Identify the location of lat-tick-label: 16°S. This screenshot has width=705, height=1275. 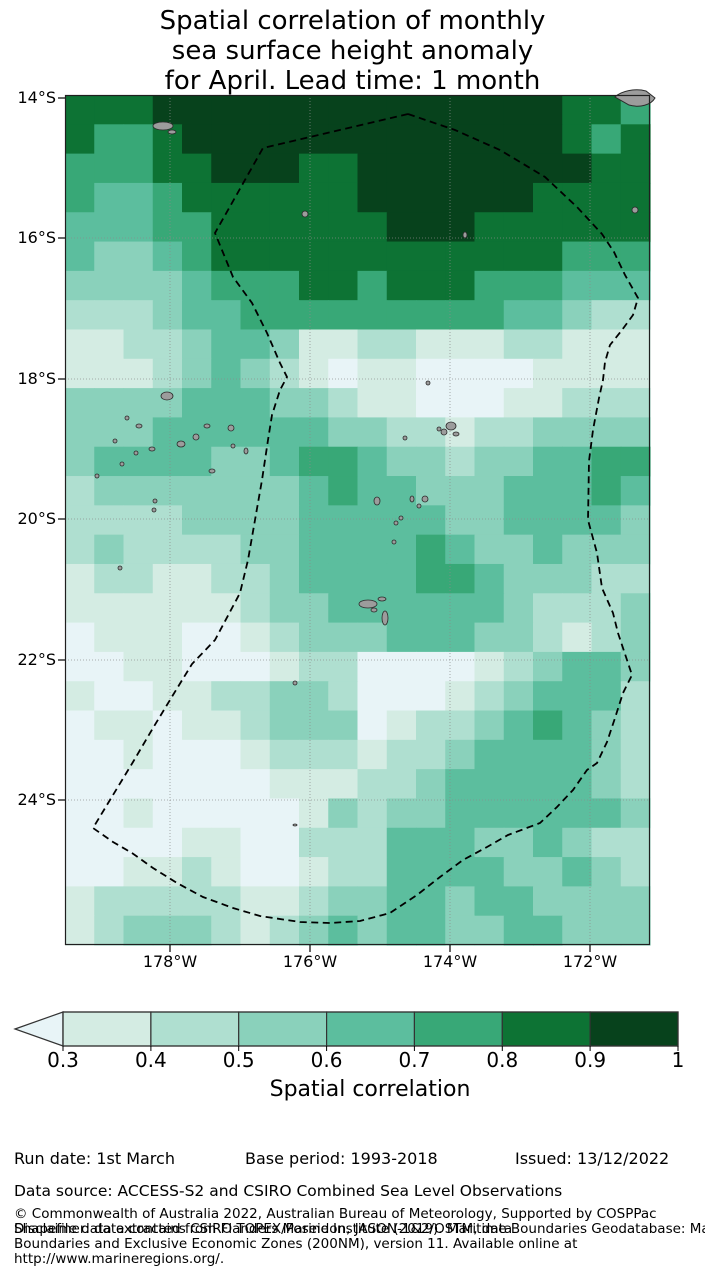
(36, 237).